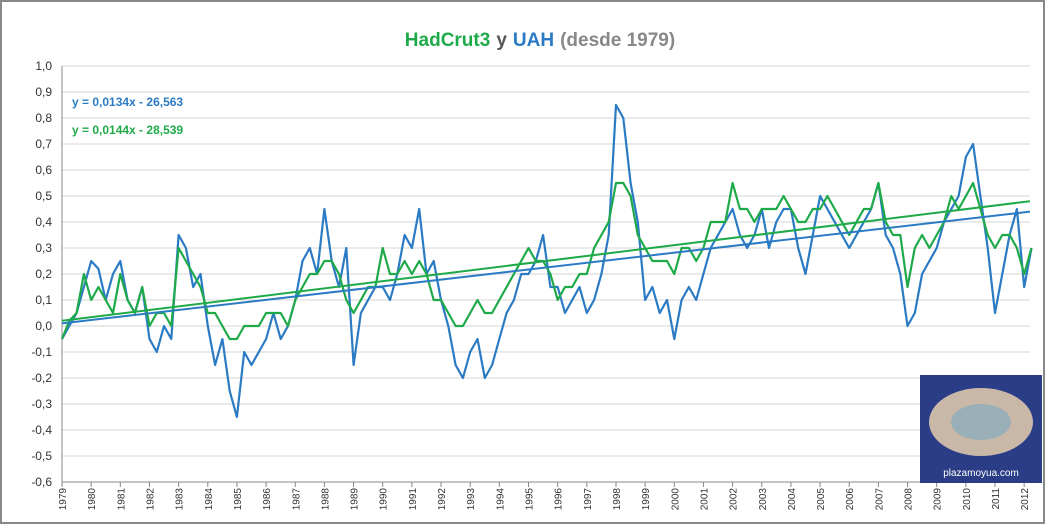 The image size is (1045, 524). I want to click on chart-title: HadCrut3 y UAH (desde 1979), so click(540, 40).